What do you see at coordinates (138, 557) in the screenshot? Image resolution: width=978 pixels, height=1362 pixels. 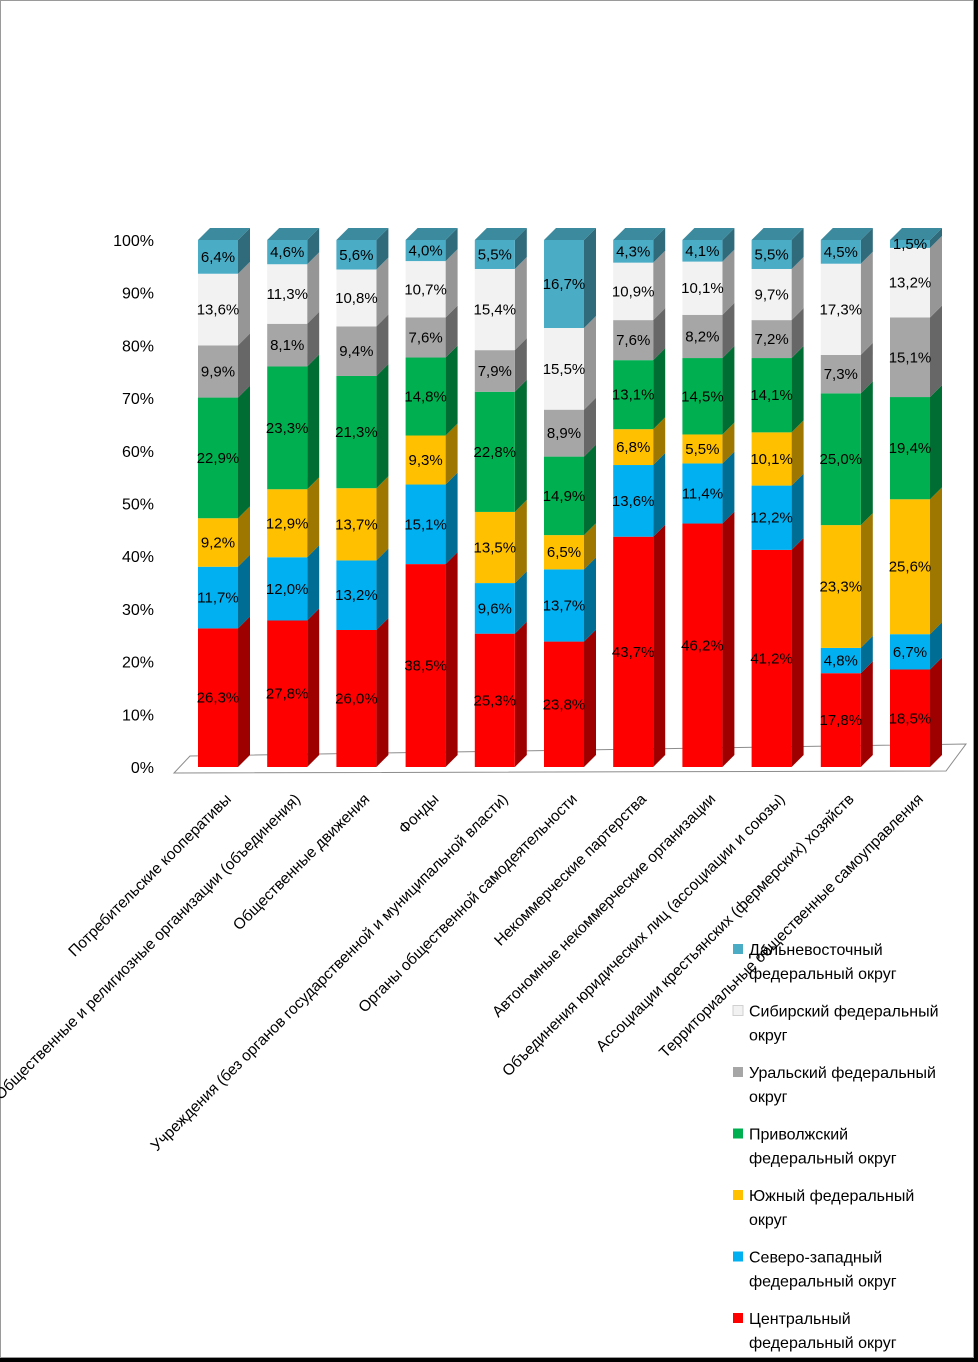 I see `y-tick-label: 40%` at bounding box center [138, 557].